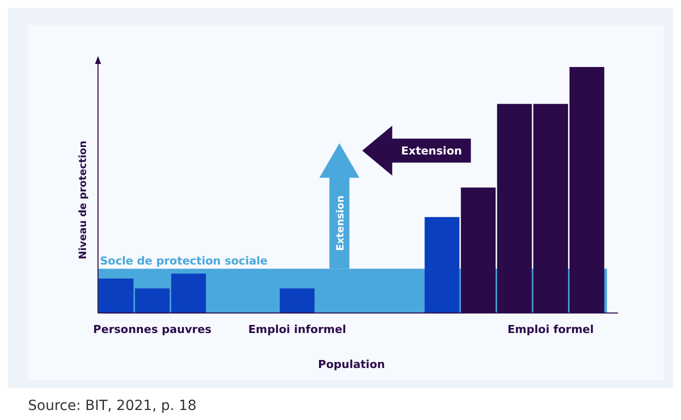  What do you see at coordinates (551, 329) in the screenshot?
I see `x-tick-label: Emploi formel` at bounding box center [551, 329].